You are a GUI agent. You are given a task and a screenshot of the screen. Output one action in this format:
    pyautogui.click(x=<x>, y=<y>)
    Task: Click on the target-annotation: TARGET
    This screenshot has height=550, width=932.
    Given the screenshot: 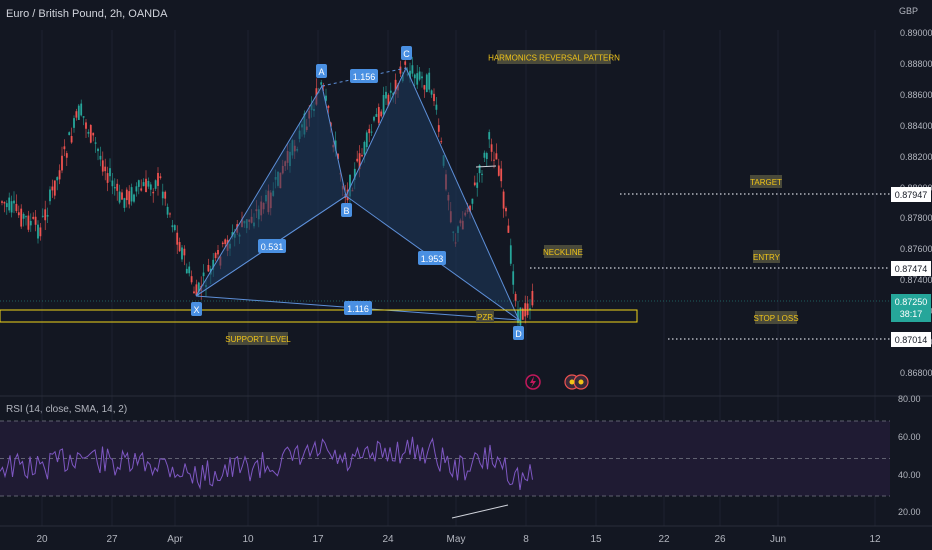 What is the action you would take?
    pyautogui.click(x=766, y=181)
    